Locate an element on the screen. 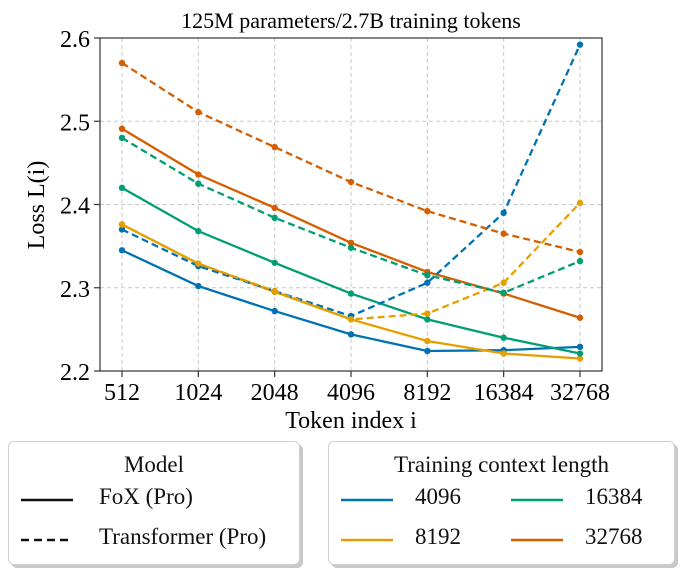  x-tick-label: 32768 is located at coordinates (580, 393).